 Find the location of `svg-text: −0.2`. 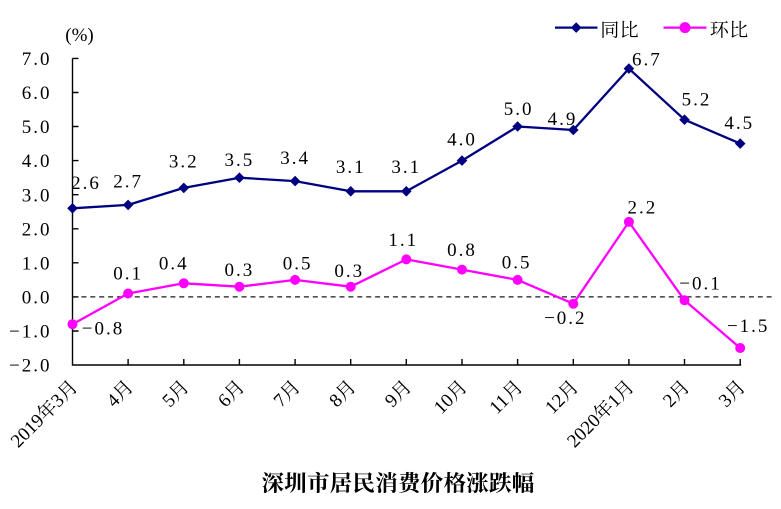

svg-text: −0.2 is located at coordinates (565, 318).